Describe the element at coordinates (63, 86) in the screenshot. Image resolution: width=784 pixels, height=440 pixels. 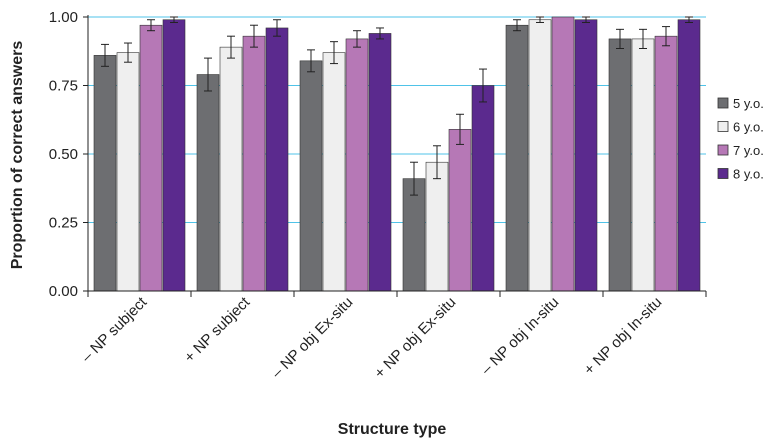
I see `y-tick-label: 0.75` at that location.